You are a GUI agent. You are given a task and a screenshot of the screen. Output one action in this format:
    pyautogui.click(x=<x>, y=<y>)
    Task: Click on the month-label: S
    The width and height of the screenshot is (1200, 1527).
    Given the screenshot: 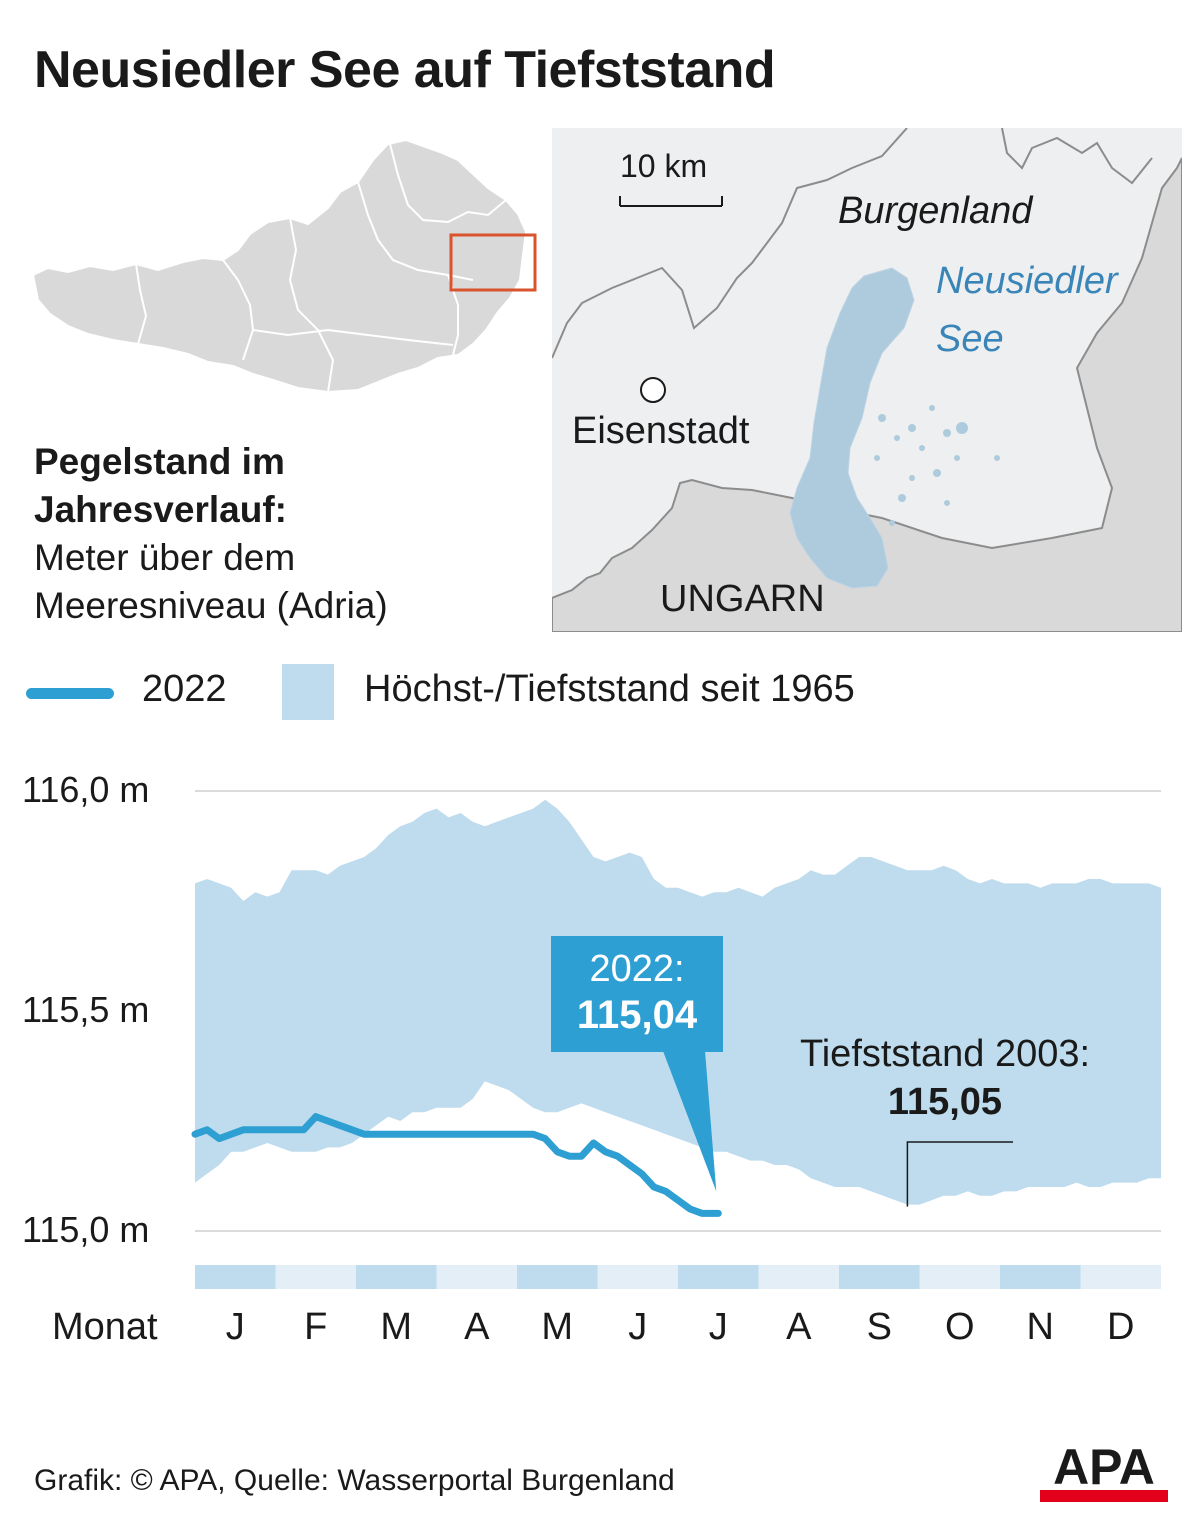 What is the action you would take?
    pyautogui.click(x=879, y=1327)
    